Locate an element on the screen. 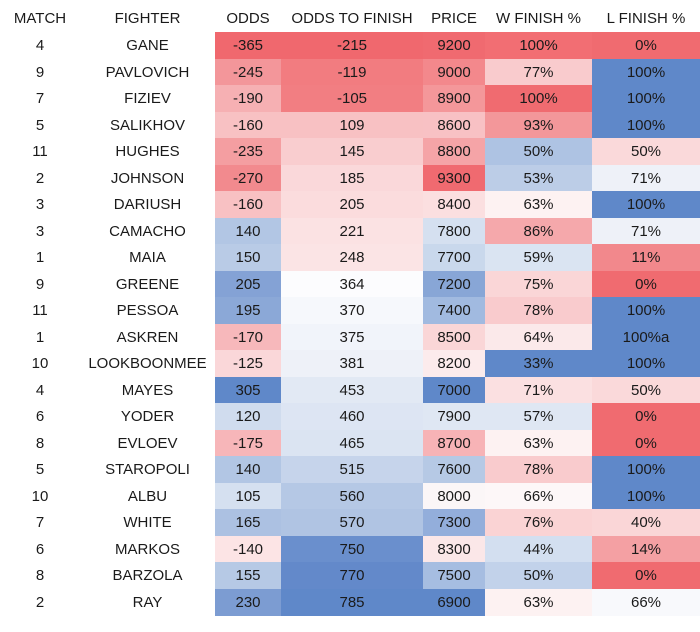 The image size is (700, 632). cell-price: 7900 is located at coordinates (454, 417).